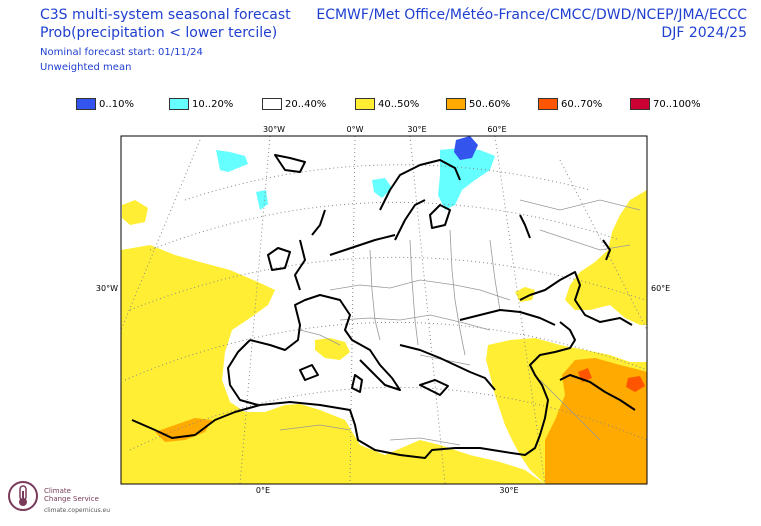 This screenshot has width=761, height=526. What do you see at coordinates (77, 510) in the screenshot?
I see `logo-url: climate.copernicus.eu` at bounding box center [77, 510].